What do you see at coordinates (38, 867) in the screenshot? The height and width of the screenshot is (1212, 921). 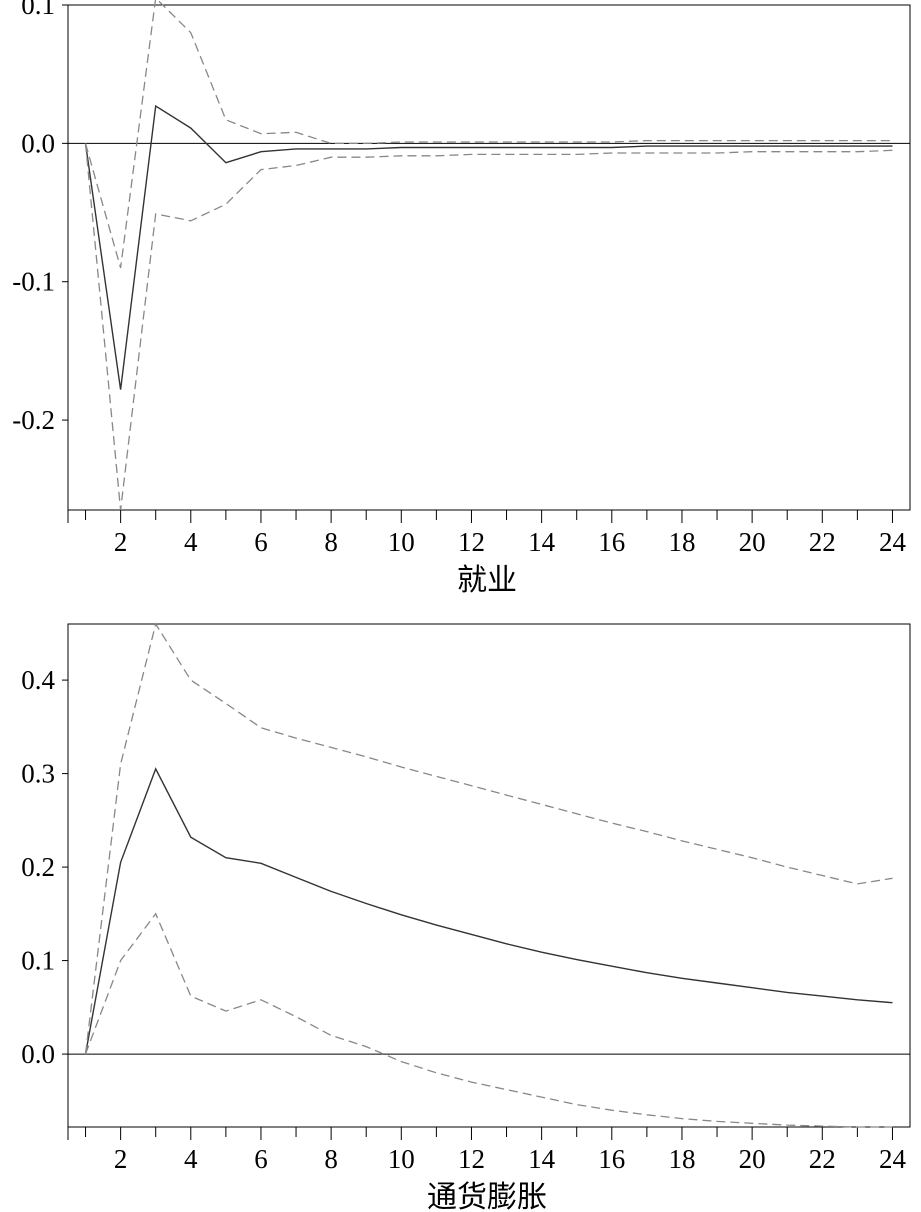 I see `y-tick-label: 0.2` at bounding box center [38, 867].